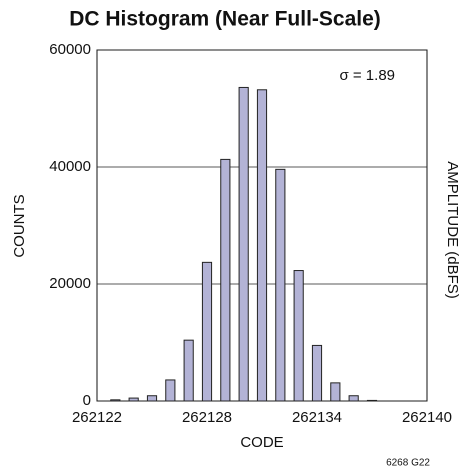 This screenshot has width=463, height=475. Describe the element at coordinates (367, 75) in the screenshot. I see `annotation: σ = 1.89` at that location.